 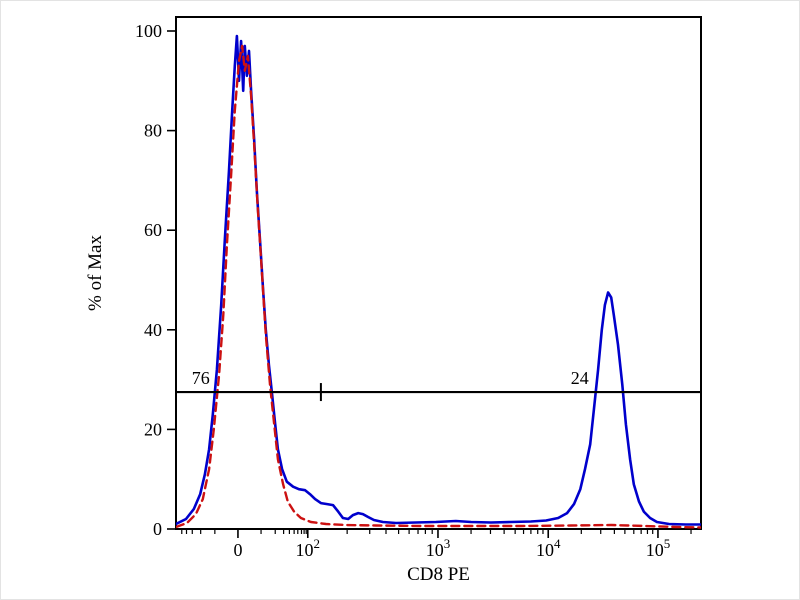 What do you see at coordinates (438, 574) in the screenshot?
I see `x-axis-label: CD8 PE` at bounding box center [438, 574].